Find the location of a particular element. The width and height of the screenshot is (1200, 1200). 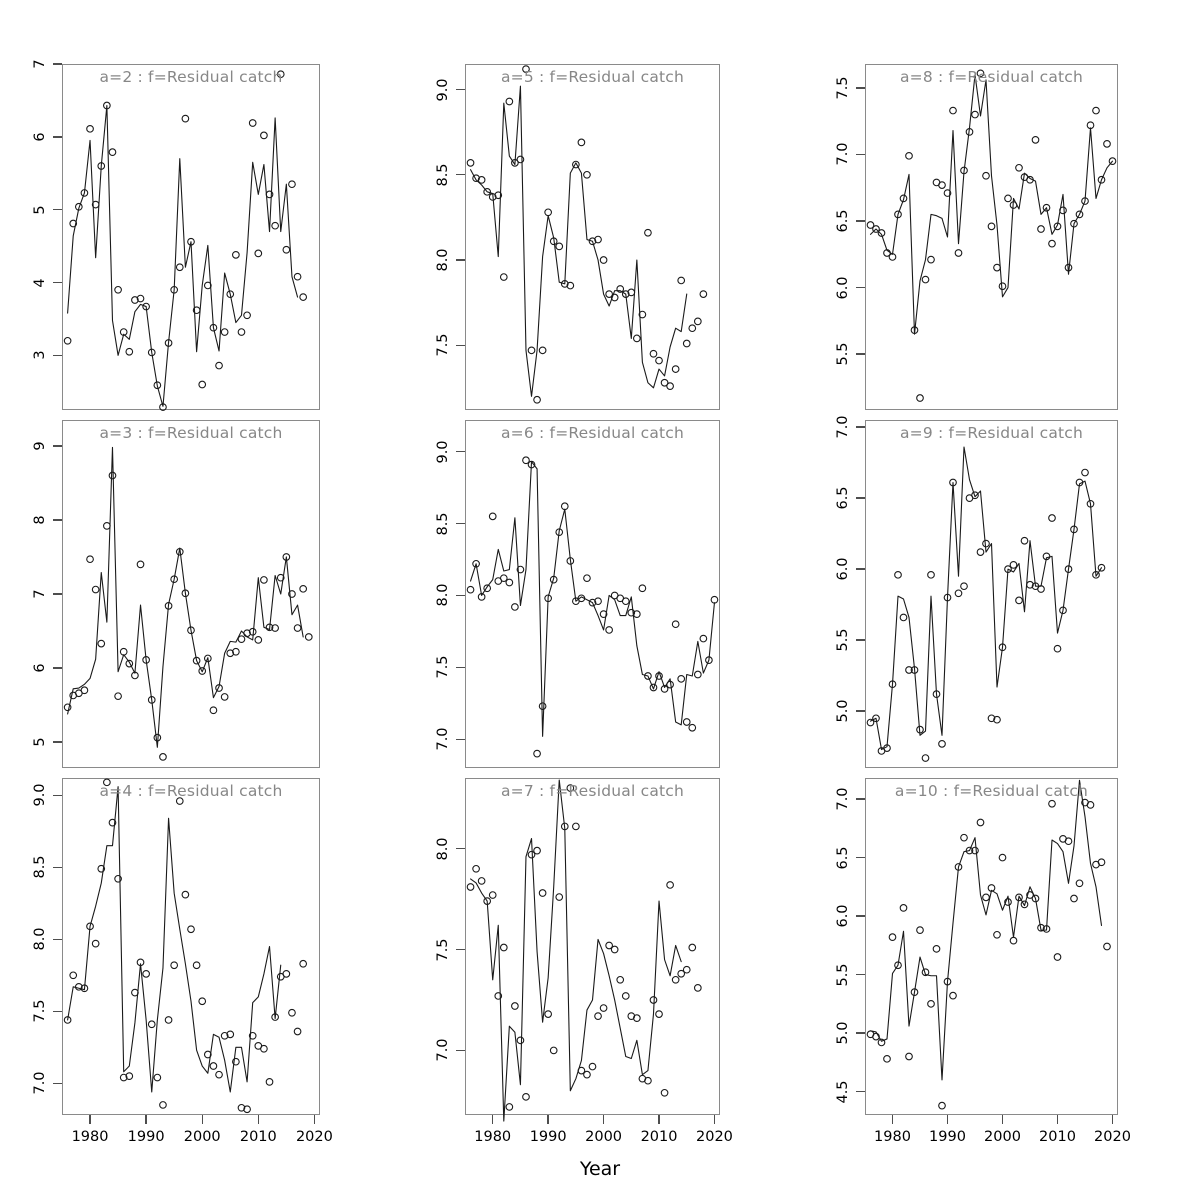

plot-area-a4 is located at coordinates (185, 946).